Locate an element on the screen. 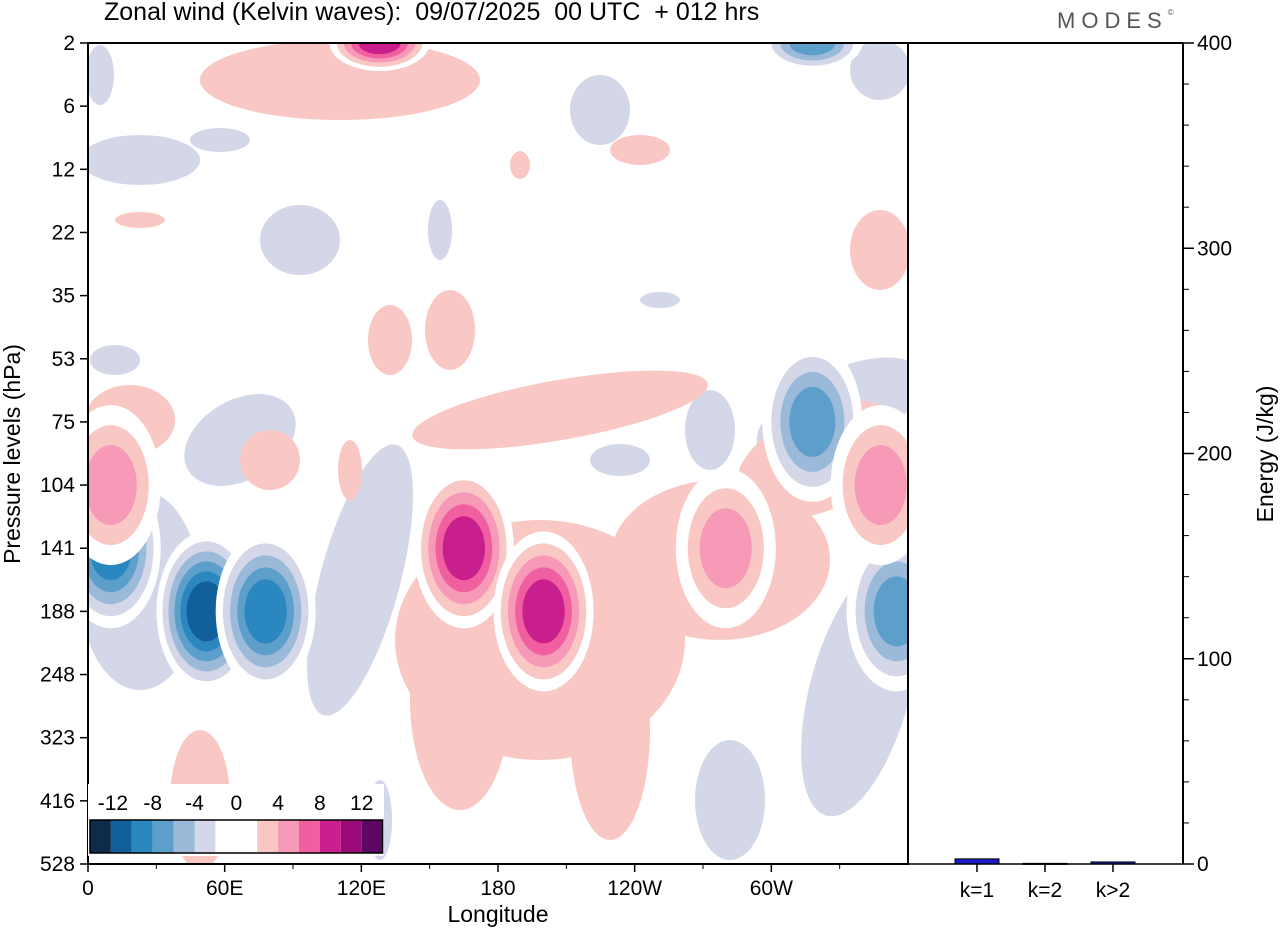 The height and width of the screenshot is (930, 1280). y-tick-label: 35 is located at coordinates (63, 296).